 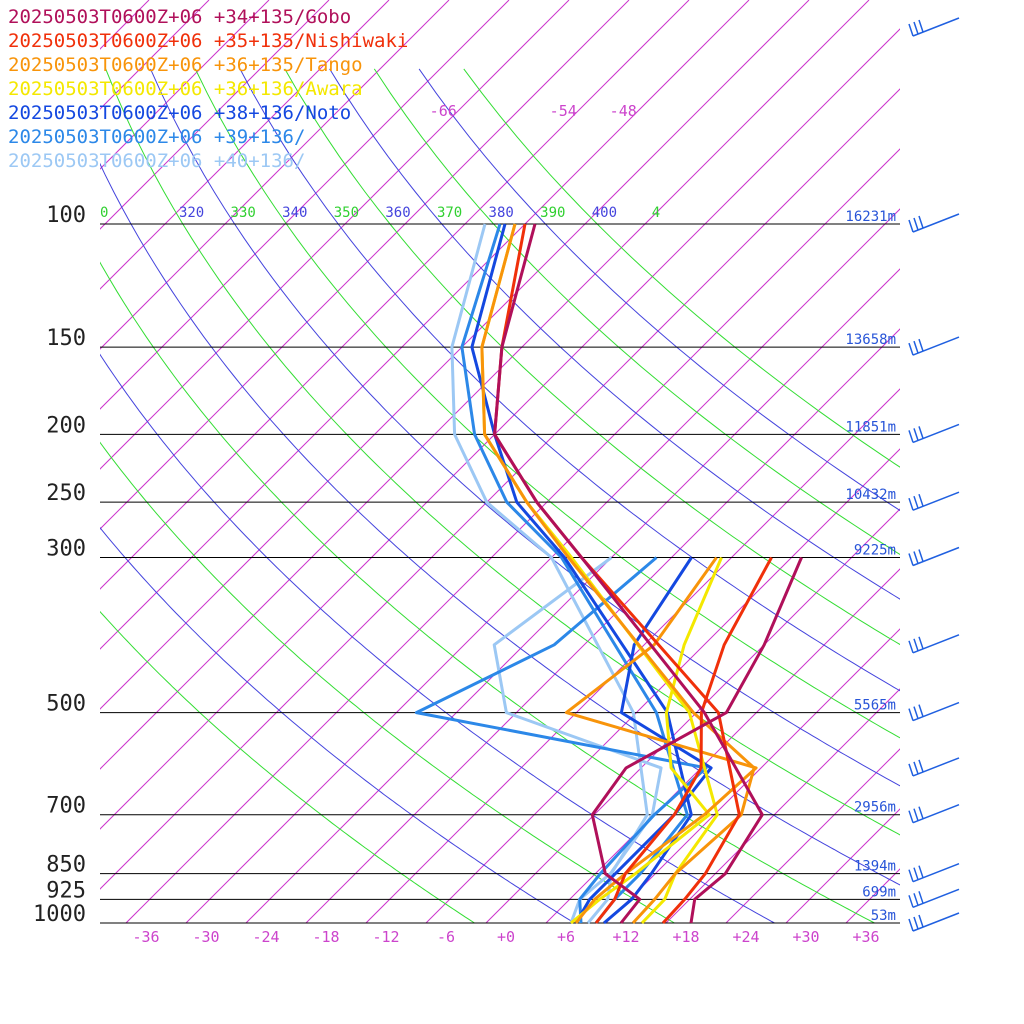 I want to click on pressure-label: 300, so click(x=66, y=549).